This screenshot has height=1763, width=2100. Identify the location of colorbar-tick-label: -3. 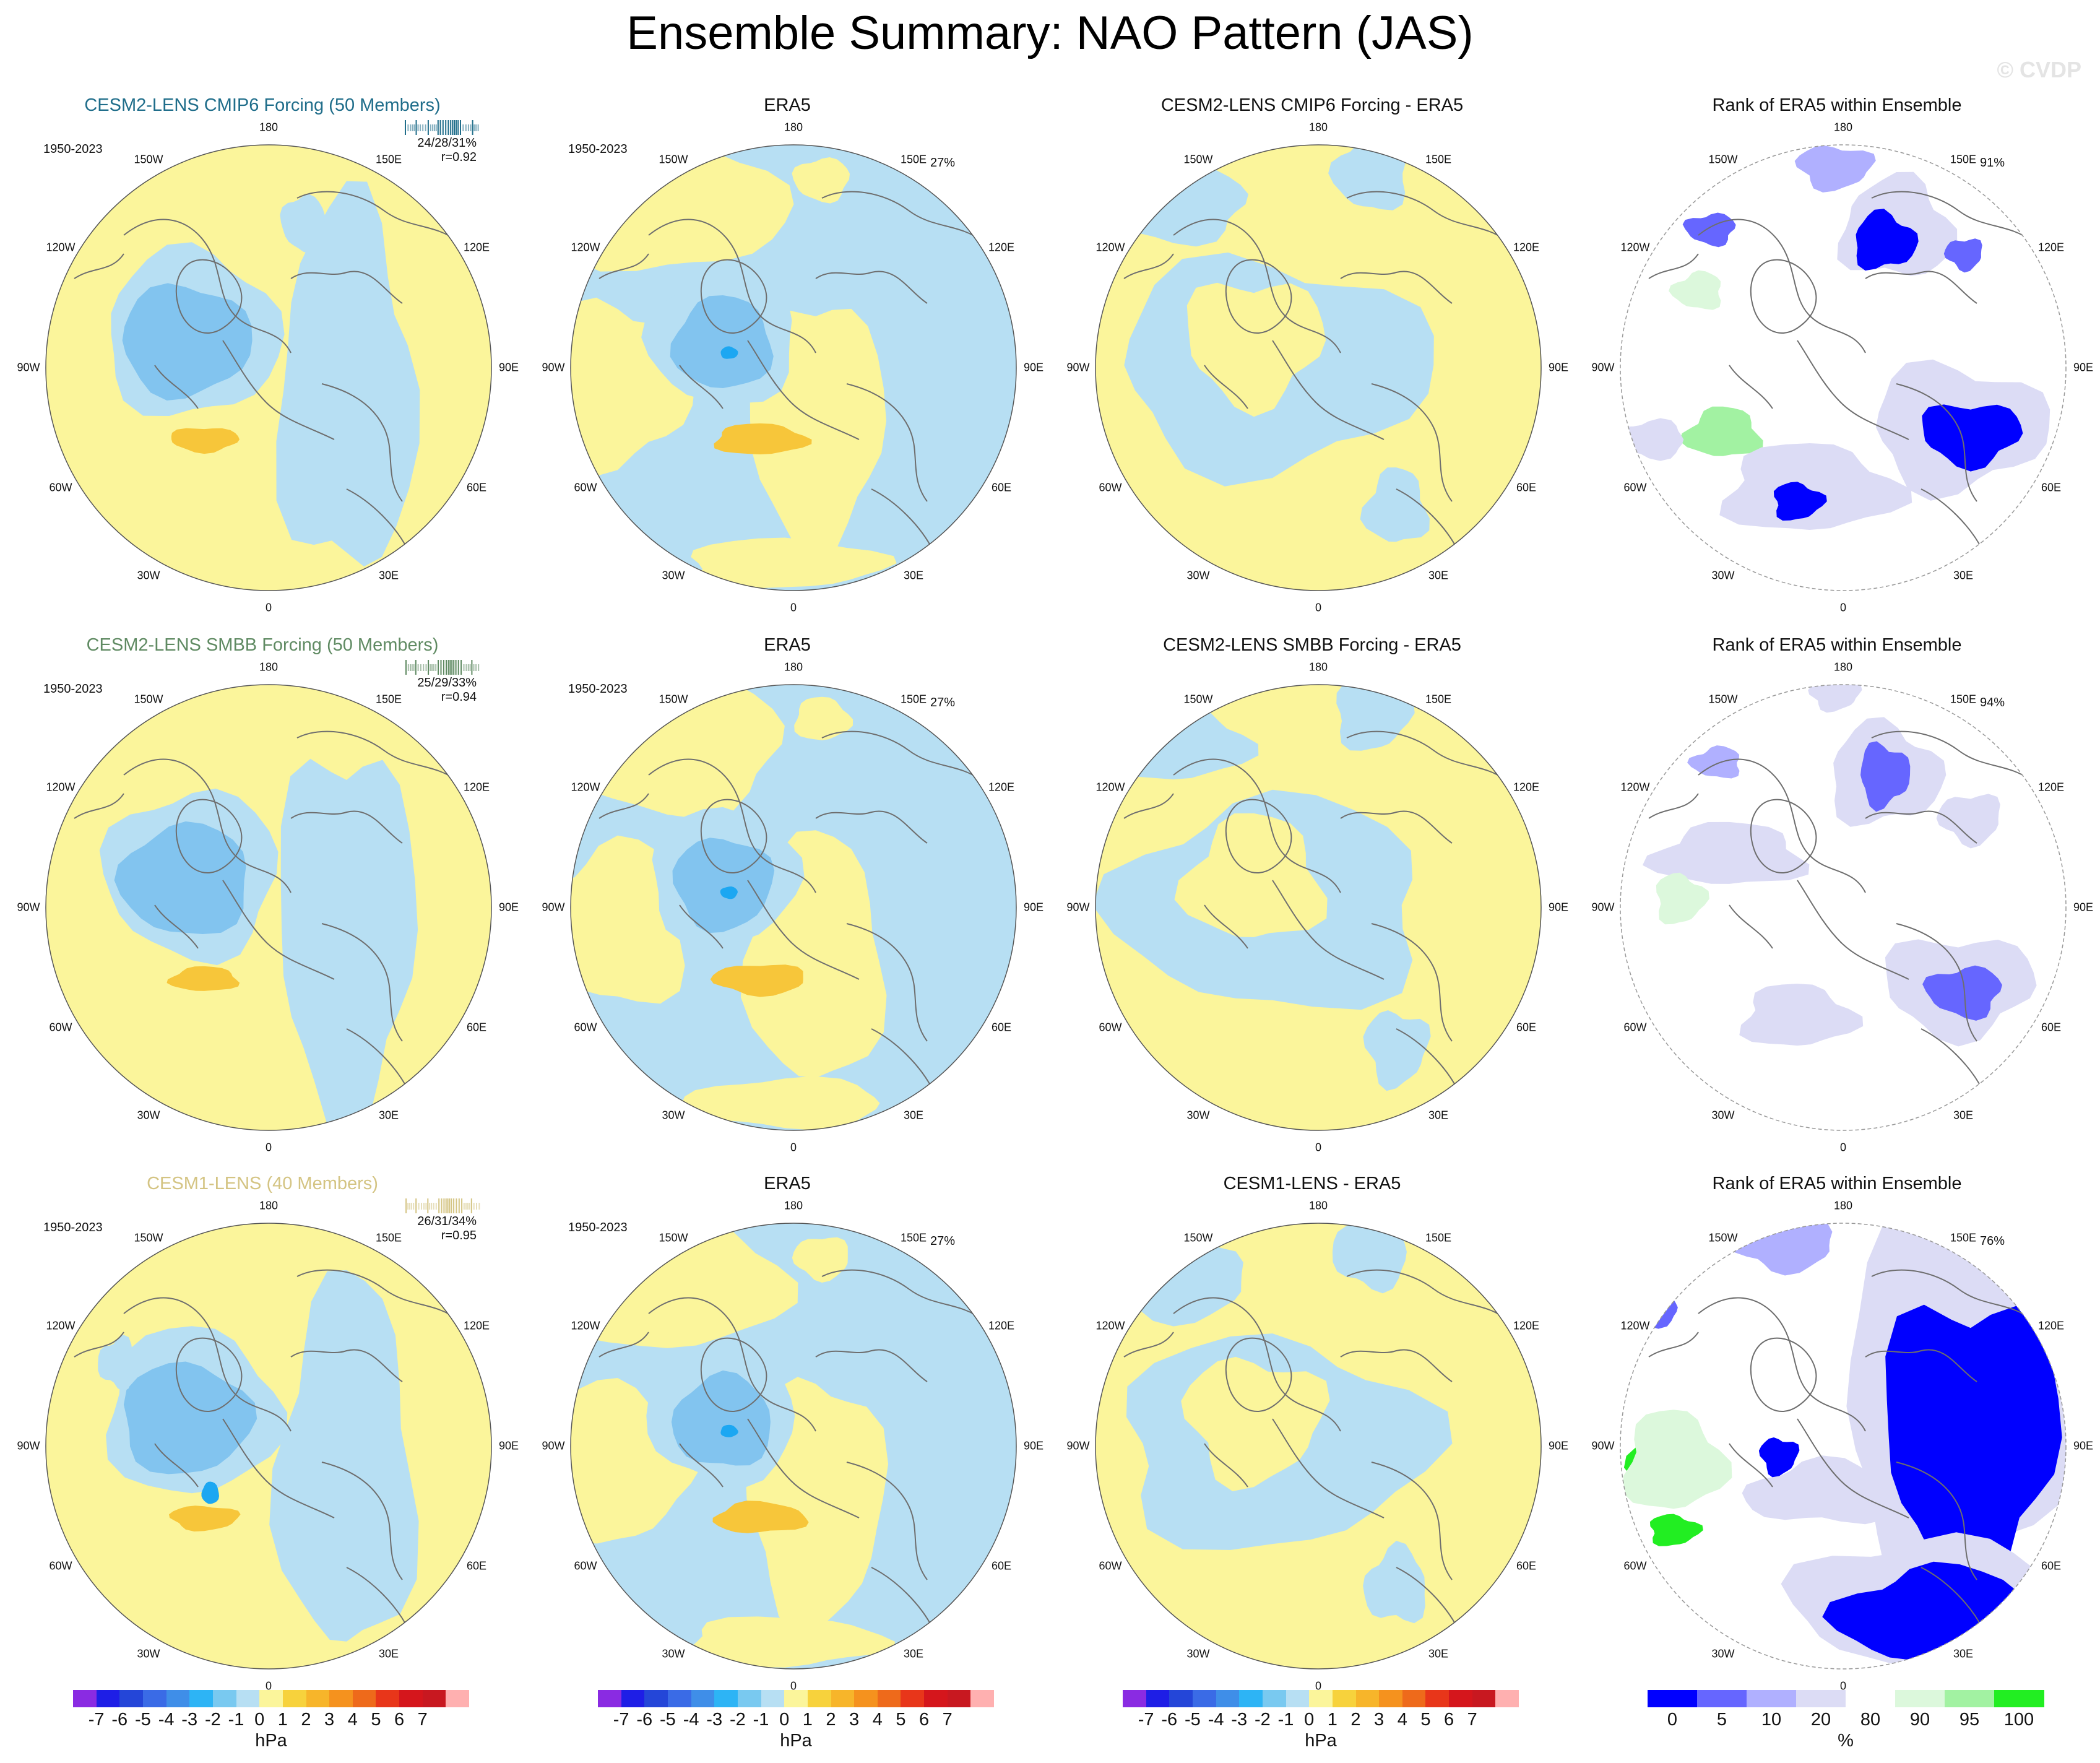
(714, 1720).